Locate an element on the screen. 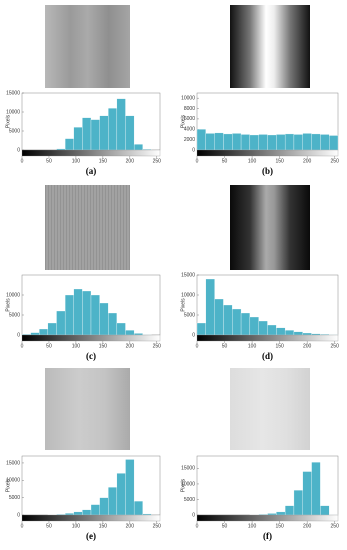 The height and width of the screenshot is (550, 347). panel-label: (c) is located at coordinates (91, 356).